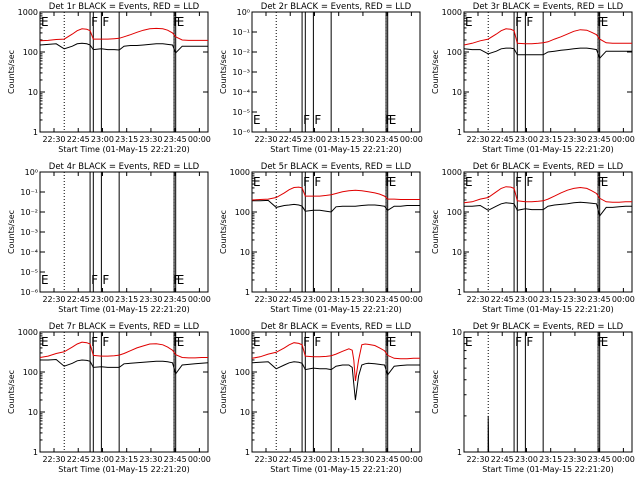  I want to click on panel-title: Det 2r BLACK = Events, RED = LLD, so click(336, 7).